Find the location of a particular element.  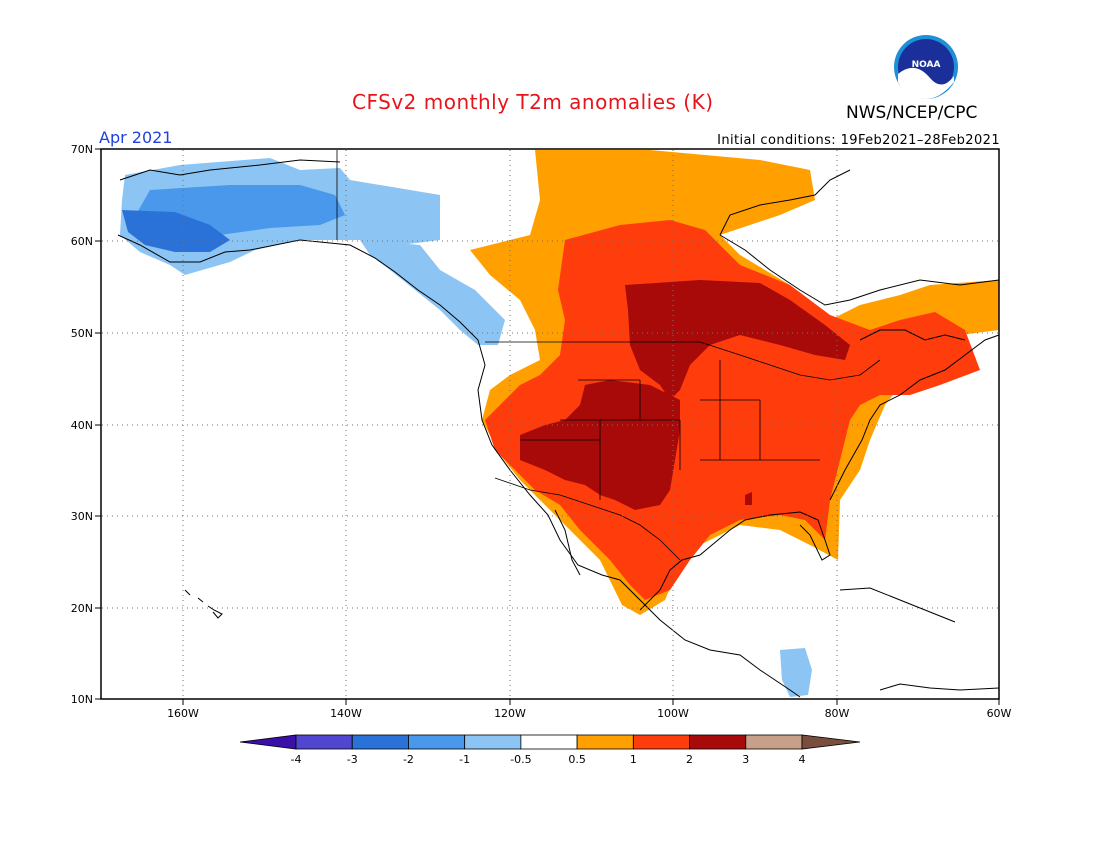

lat-tick-label: 30N is located at coordinates (82, 516).